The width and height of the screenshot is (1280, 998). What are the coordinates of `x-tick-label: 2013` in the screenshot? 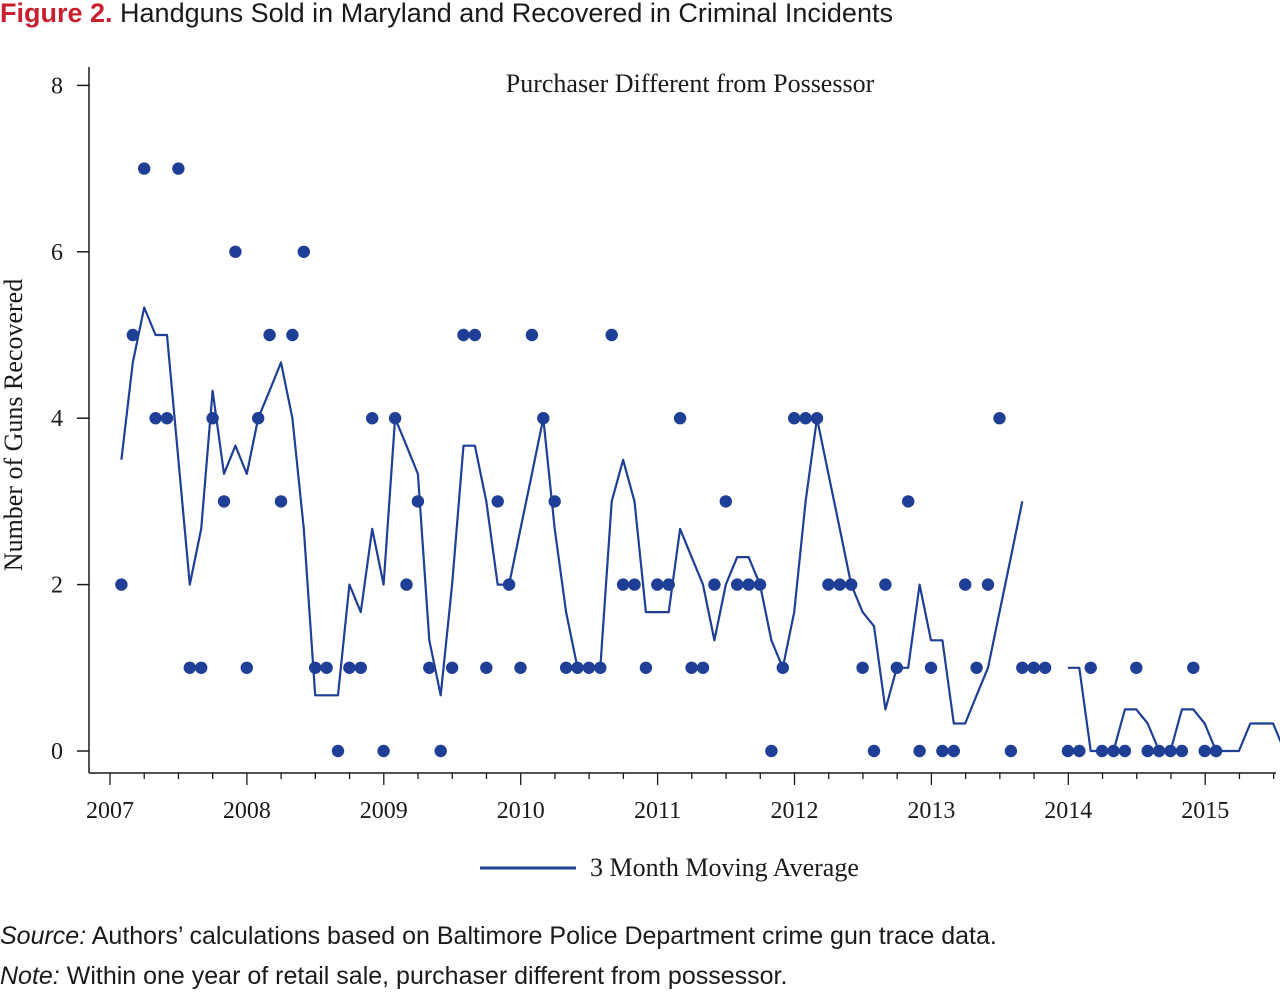 It's located at (931, 811).